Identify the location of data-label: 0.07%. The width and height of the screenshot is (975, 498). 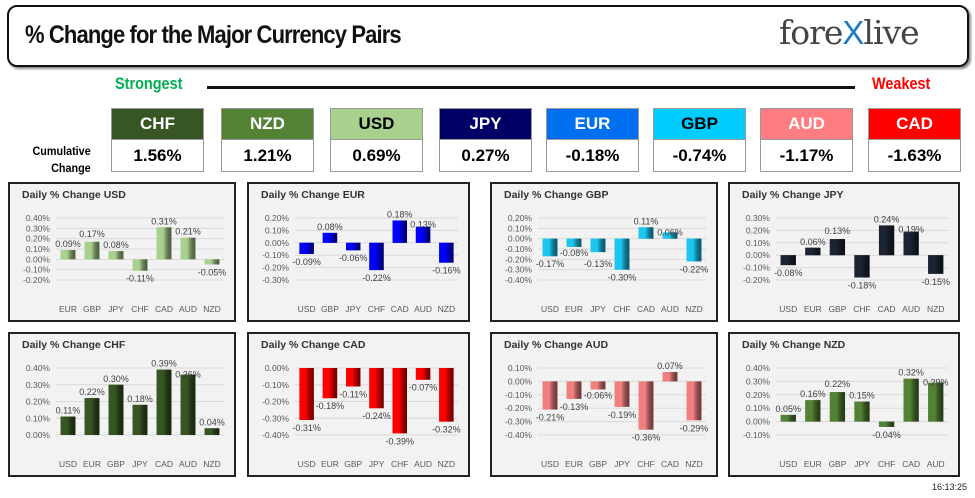
(670, 366).